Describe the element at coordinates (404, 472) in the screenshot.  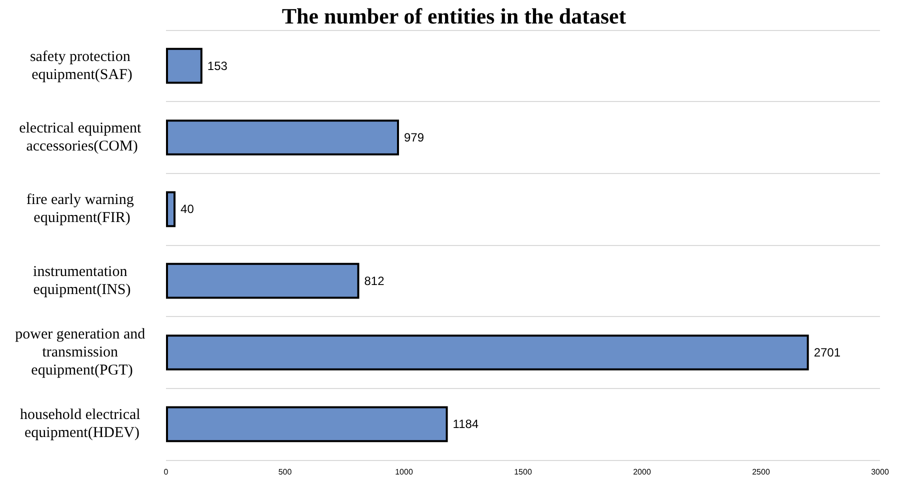
I see `x-tick-label: 1000` at that location.